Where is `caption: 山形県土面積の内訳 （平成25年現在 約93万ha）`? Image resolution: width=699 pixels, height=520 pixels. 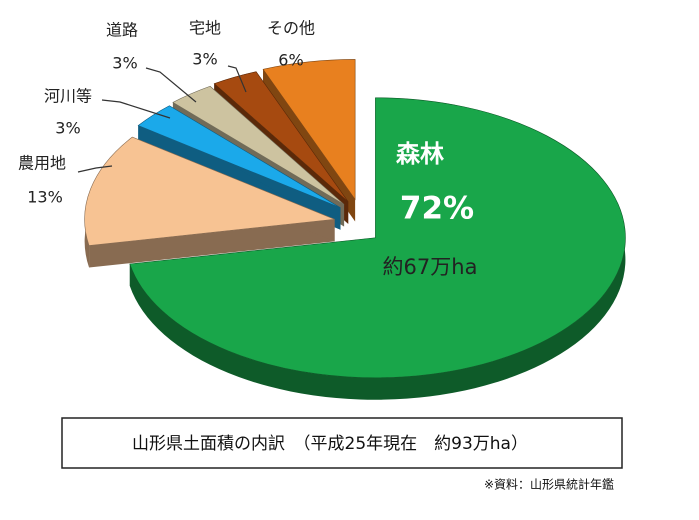 caption: 山形県土面積の内訳 （平成25年現在 約93万ha） is located at coordinates (330, 444).